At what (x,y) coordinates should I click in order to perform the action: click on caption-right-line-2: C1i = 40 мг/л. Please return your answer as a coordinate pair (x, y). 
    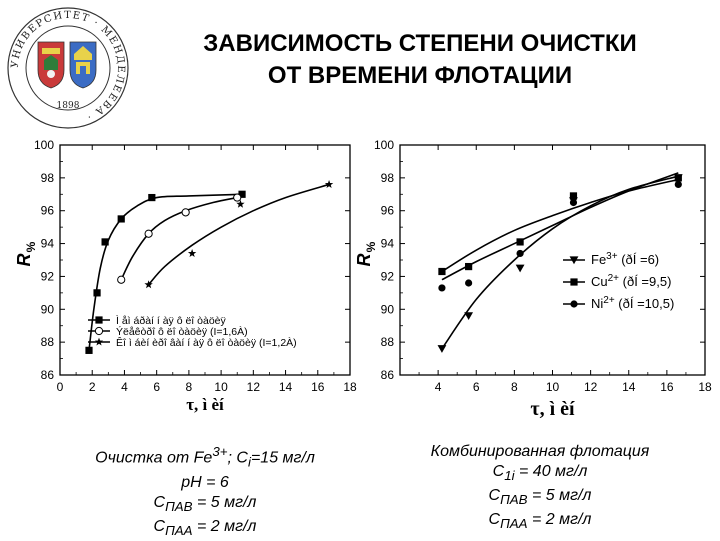
    Looking at the image, I should click on (540, 473).